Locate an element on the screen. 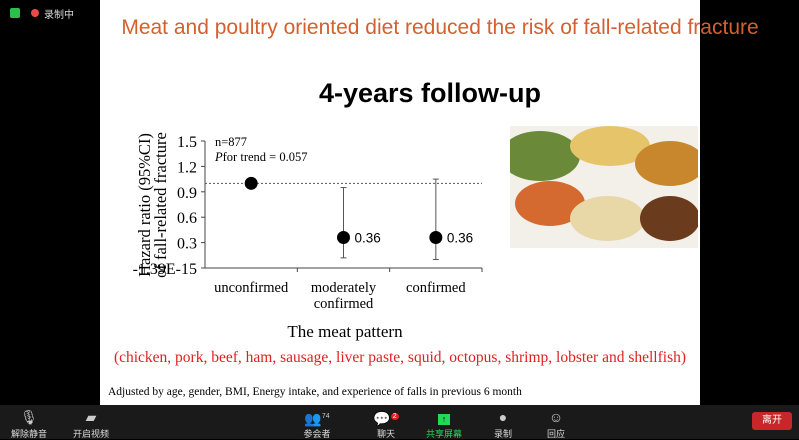  chat-button: 💬 2 聊天 is located at coordinates (386, 423).